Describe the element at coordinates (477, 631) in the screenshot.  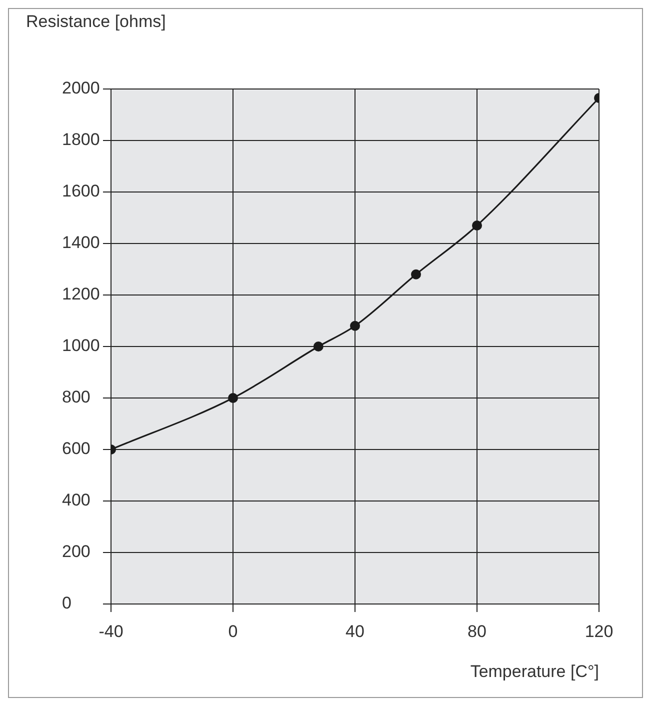
I see `x-tick-label: 80` at that location.